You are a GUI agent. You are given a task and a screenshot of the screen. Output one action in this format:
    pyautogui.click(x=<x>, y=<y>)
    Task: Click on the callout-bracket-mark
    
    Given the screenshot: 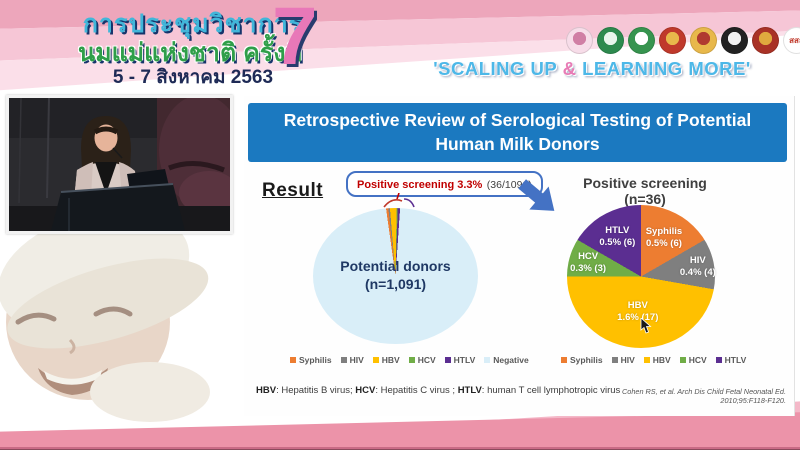 What is the action you would take?
    pyautogui.click(x=399, y=200)
    